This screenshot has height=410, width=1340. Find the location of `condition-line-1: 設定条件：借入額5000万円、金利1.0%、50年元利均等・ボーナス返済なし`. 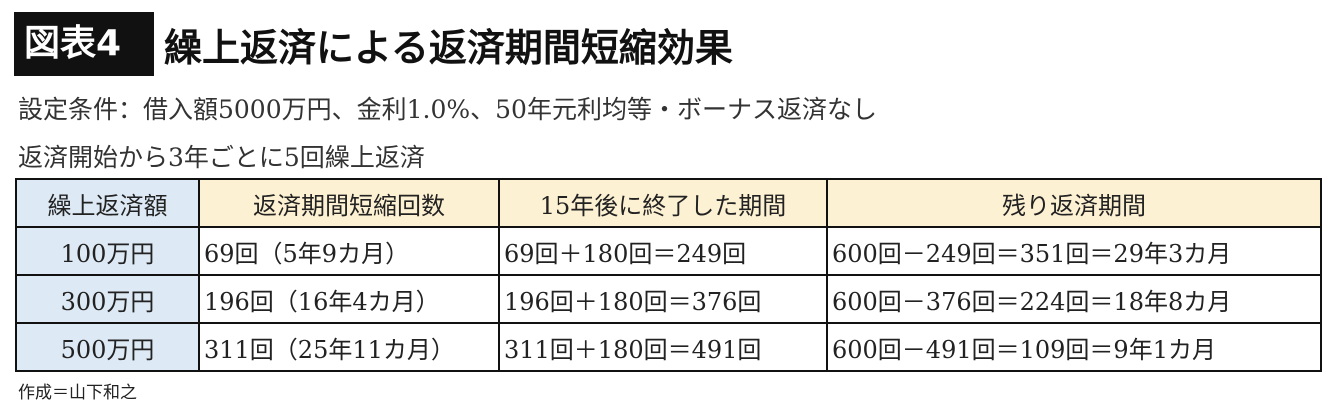

condition-line-1: 設定条件：借入額5000万円、金利1.0%、50年元利均等・ボーナス返済なし is located at coordinates (447, 109).